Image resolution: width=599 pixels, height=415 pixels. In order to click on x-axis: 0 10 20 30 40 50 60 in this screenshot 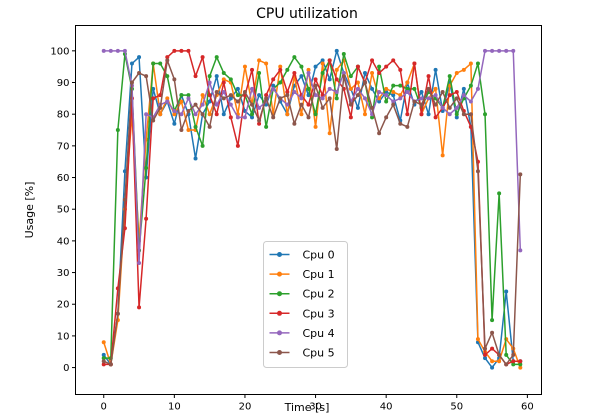, I will do `click(317, 403)`.